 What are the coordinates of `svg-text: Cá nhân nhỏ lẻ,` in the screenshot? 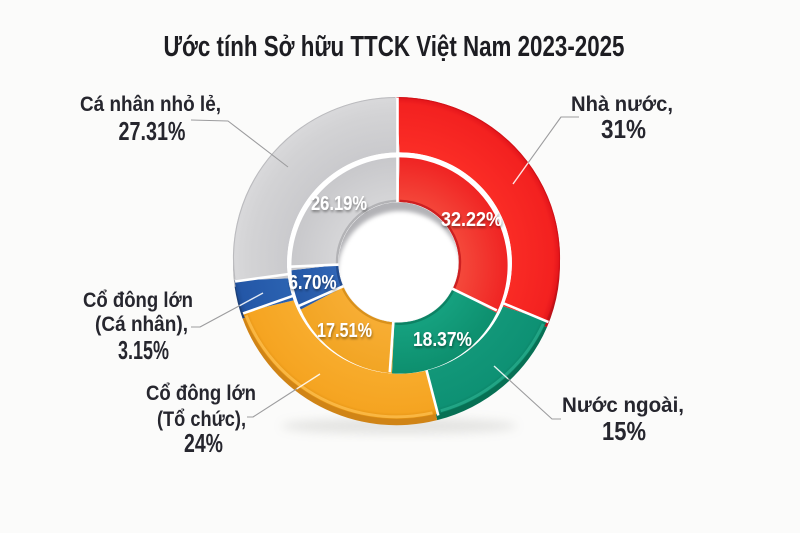 It's located at (150, 104).